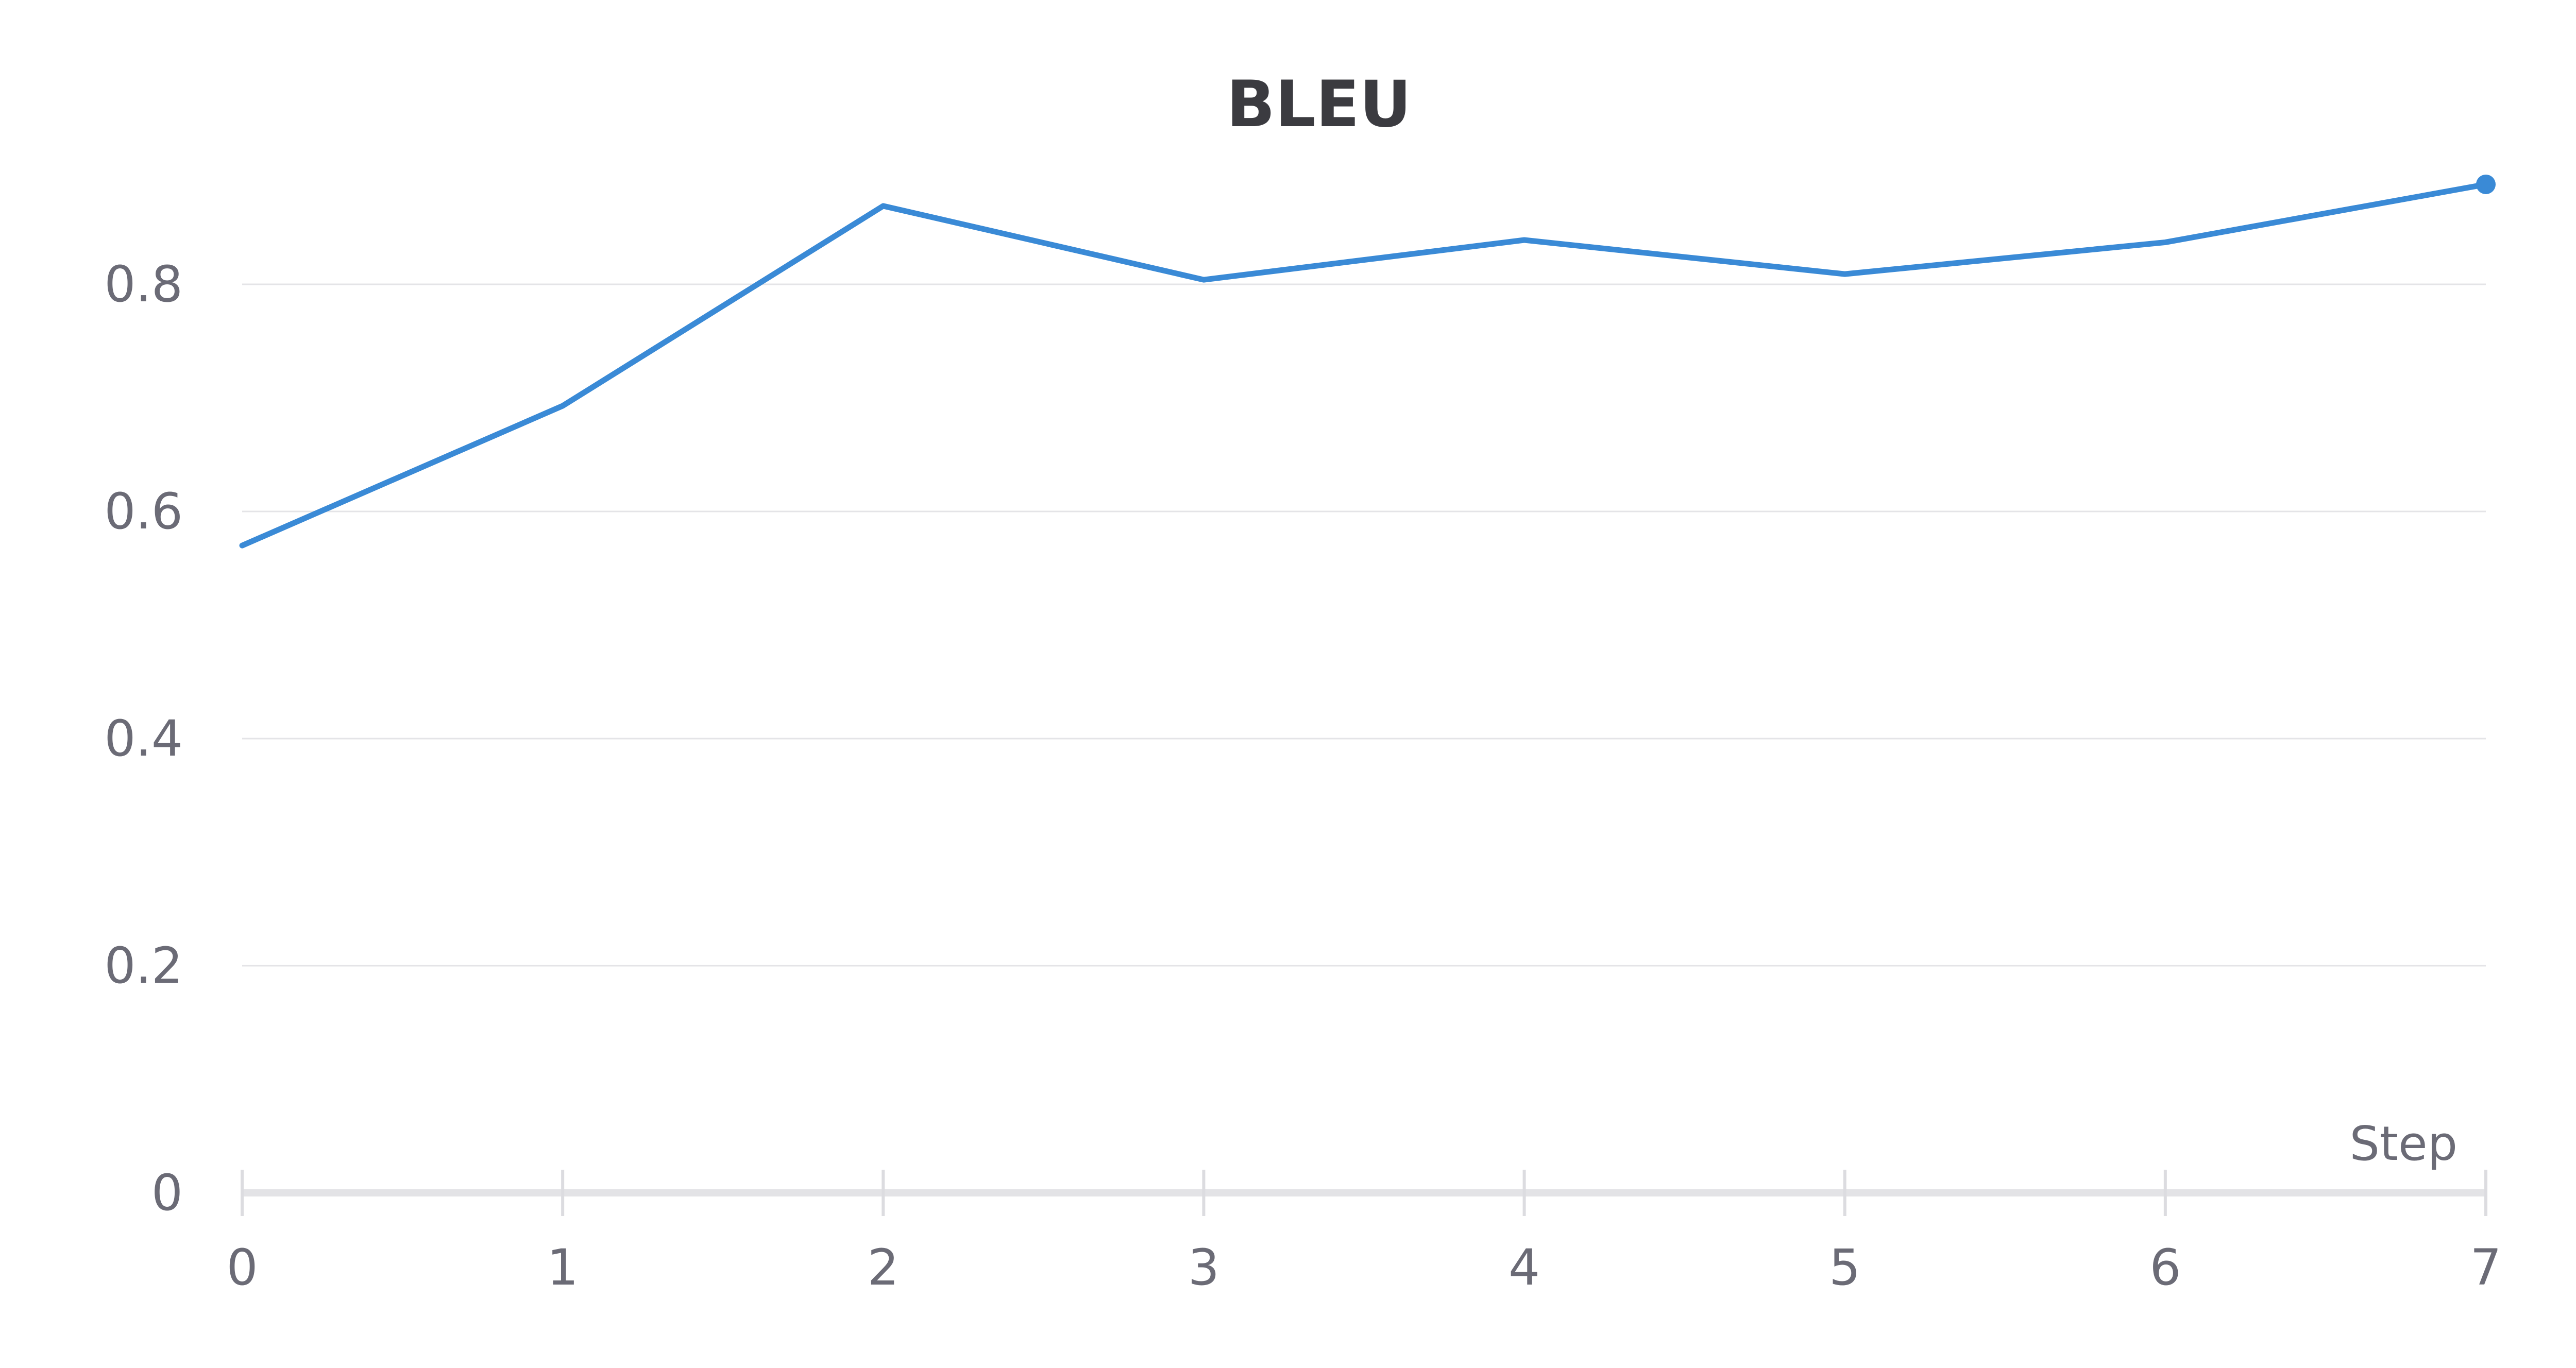 This screenshot has width=2576, height=1368. I want to click on x-tick-label: 3, so click(1204, 1267).